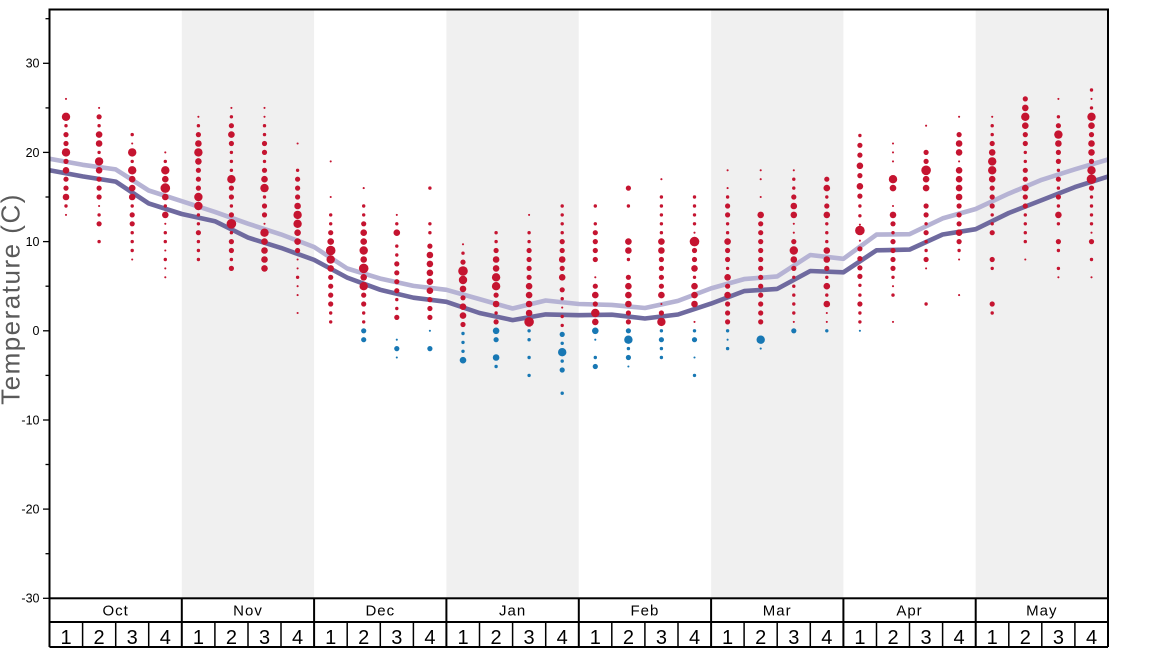 The height and width of the screenshot is (653, 1168). Describe the element at coordinates (1041, 611) in the screenshot. I see `svg-text: May` at that location.